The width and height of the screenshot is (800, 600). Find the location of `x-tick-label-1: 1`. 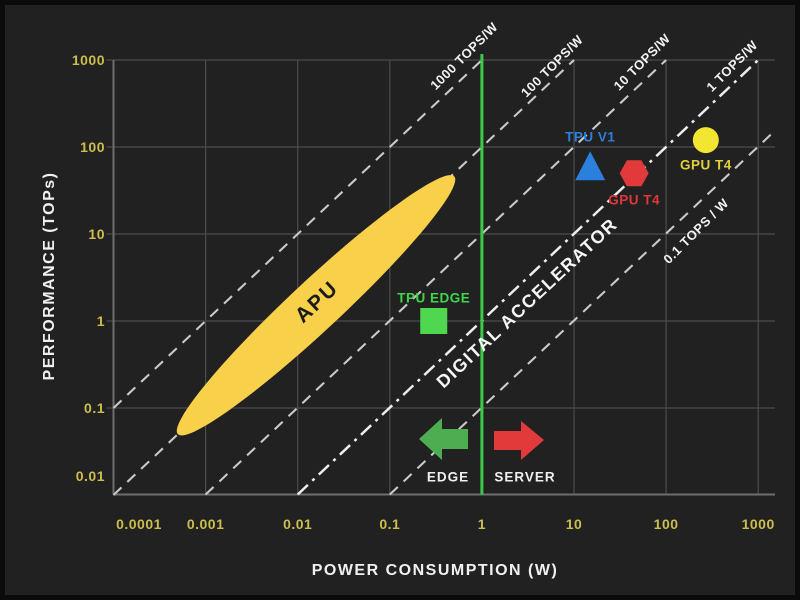

x-tick-label-1: 1 is located at coordinates (482, 524).